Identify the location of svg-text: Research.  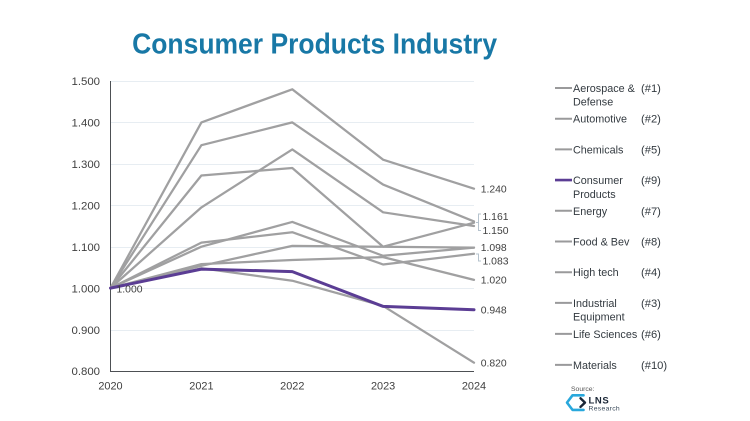
(605, 409).